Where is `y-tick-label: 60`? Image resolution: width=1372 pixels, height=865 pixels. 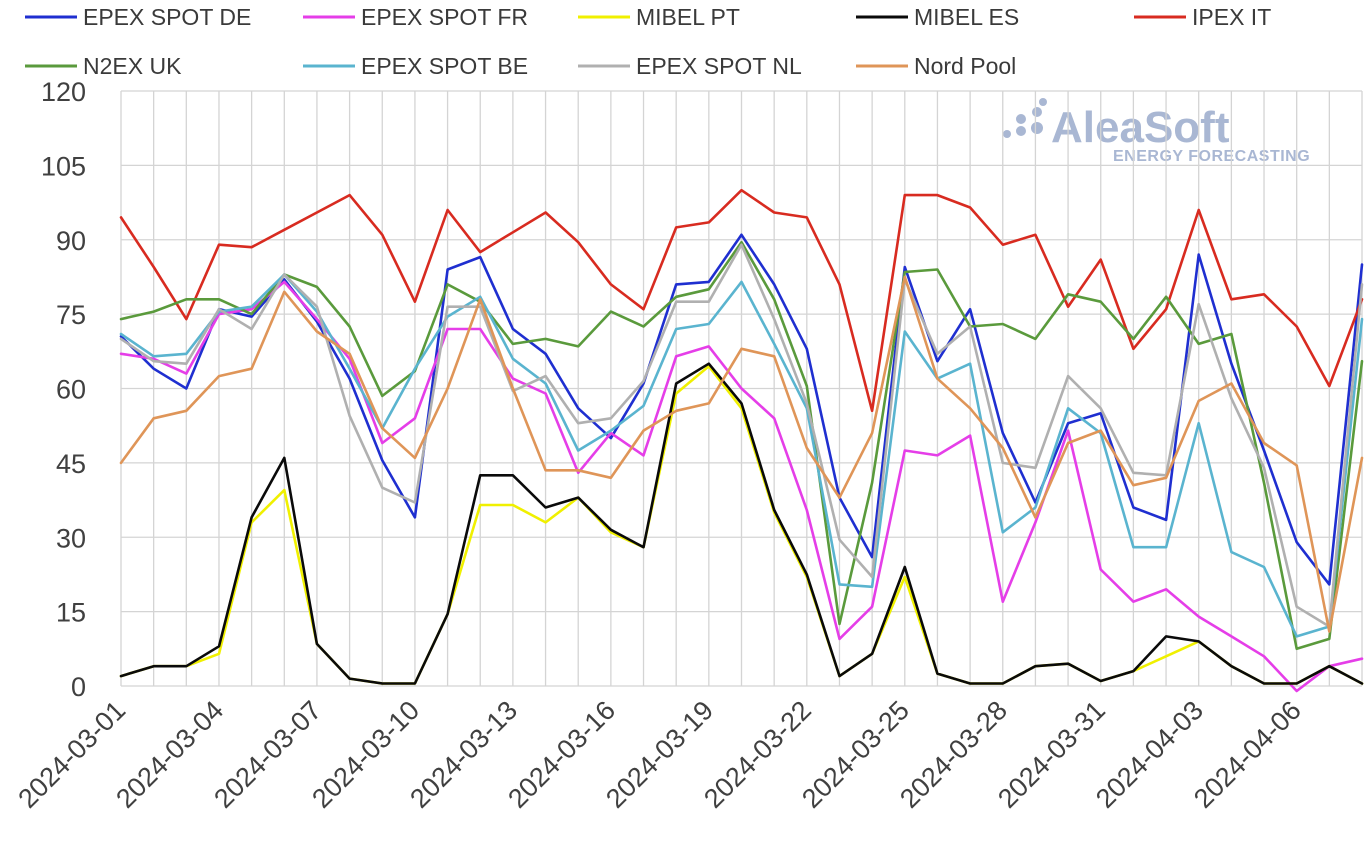 y-tick-label: 60 is located at coordinates (71, 390).